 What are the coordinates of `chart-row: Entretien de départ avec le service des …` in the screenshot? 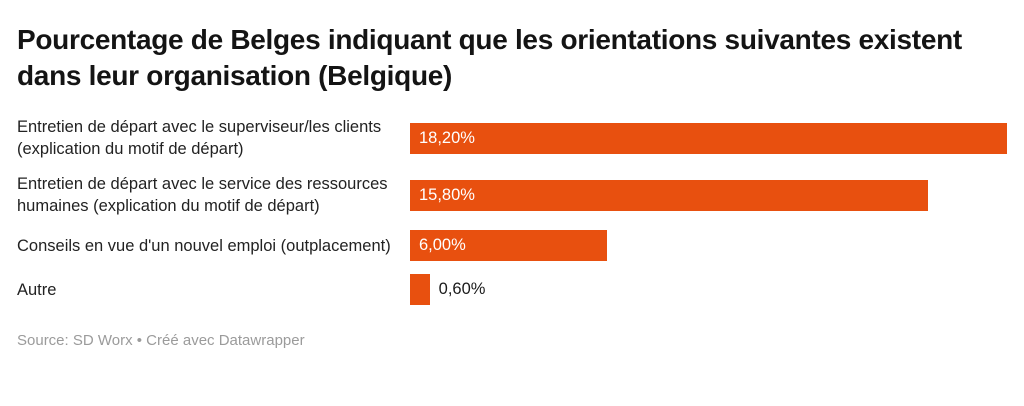 It's located at (512, 195).